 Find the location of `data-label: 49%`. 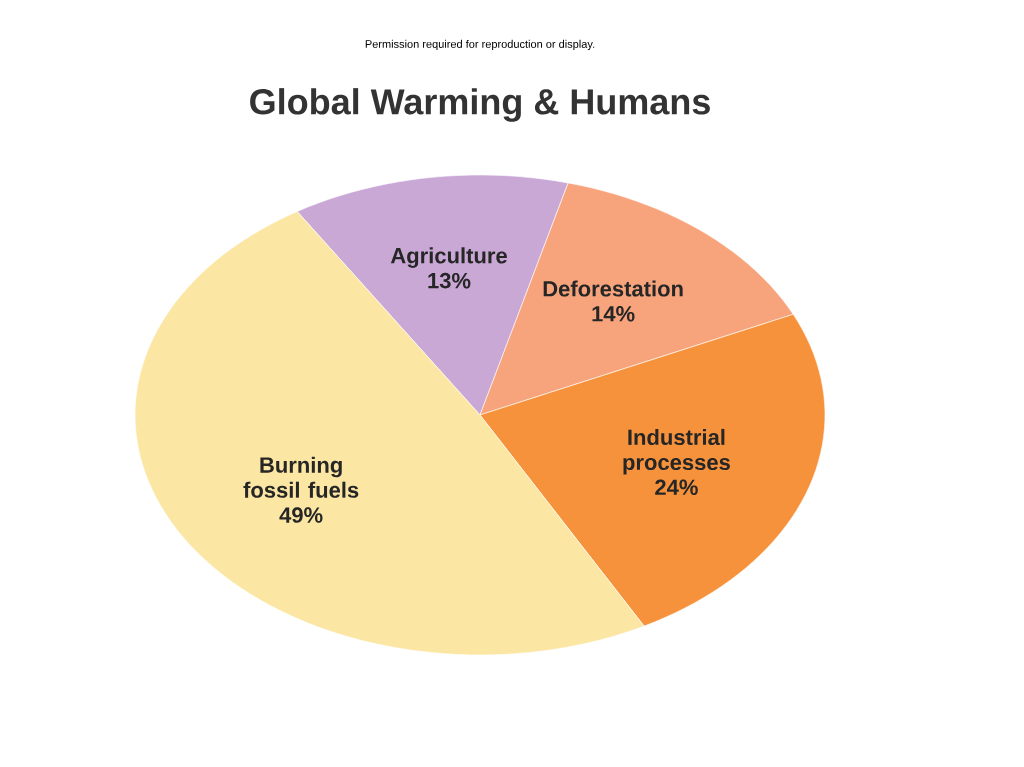

data-label: 49% is located at coordinates (301, 515).